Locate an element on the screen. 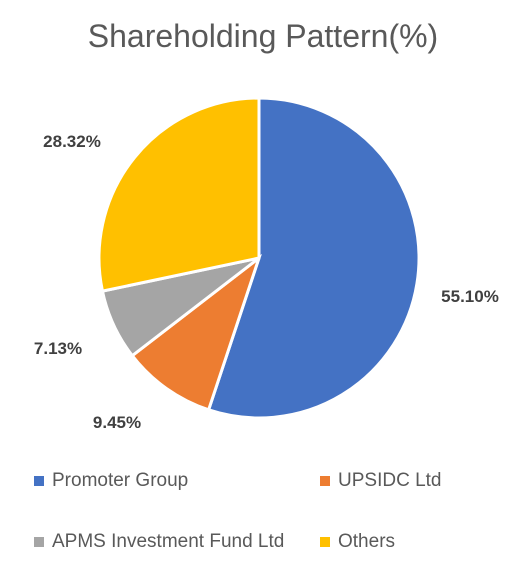  chart-title: Shareholding Pattern(%) is located at coordinates (263, 36).